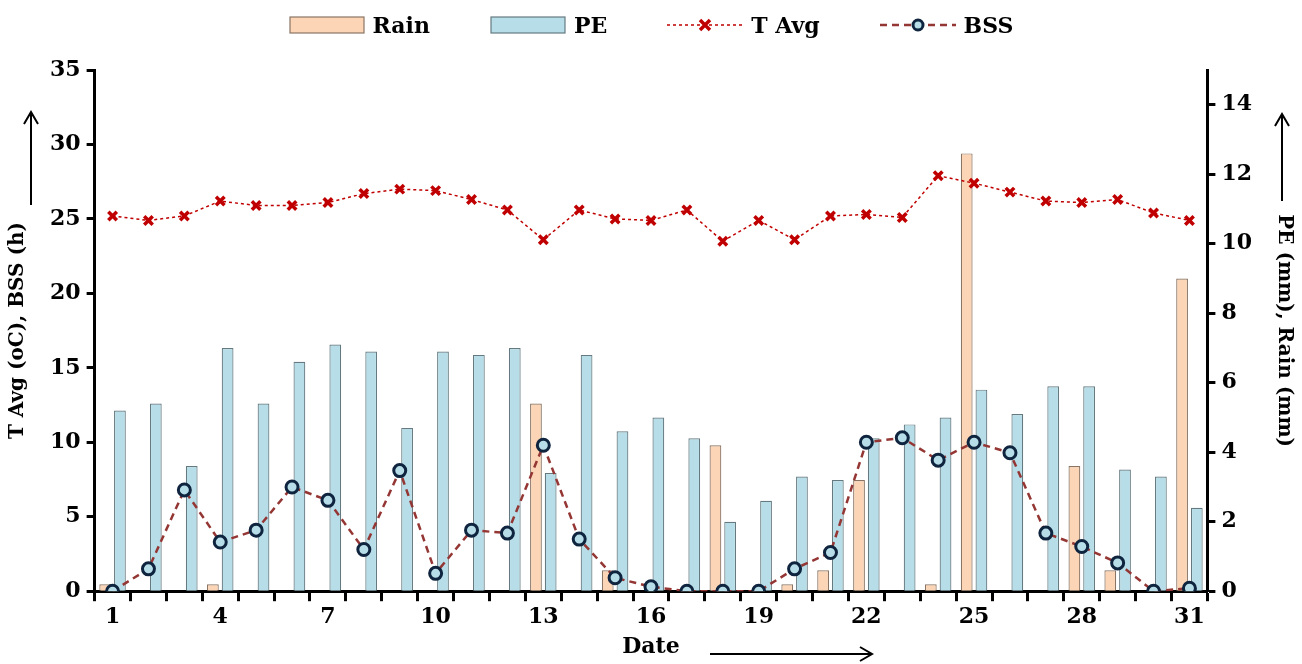 Image resolution: width=1302 pixels, height=664 pixels. What do you see at coordinates (65, 67) in the screenshot?
I see `y-tick-label: 35` at bounding box center [65, 67].